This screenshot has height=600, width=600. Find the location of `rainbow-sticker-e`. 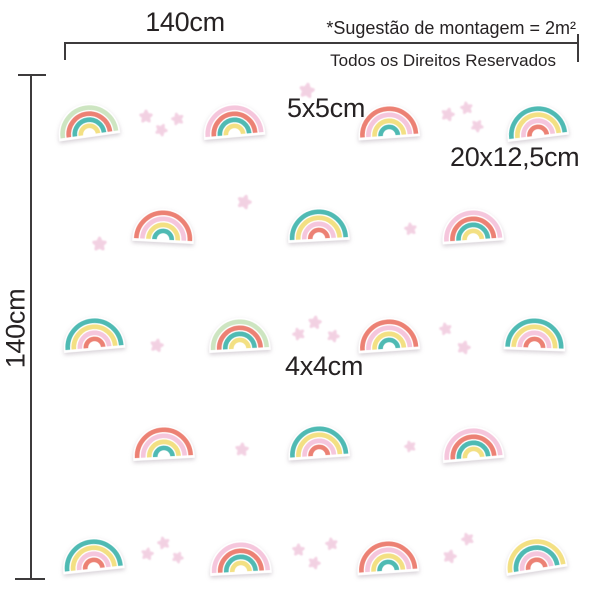

rainbow-sticker-e is located at coordinates (534, 550).